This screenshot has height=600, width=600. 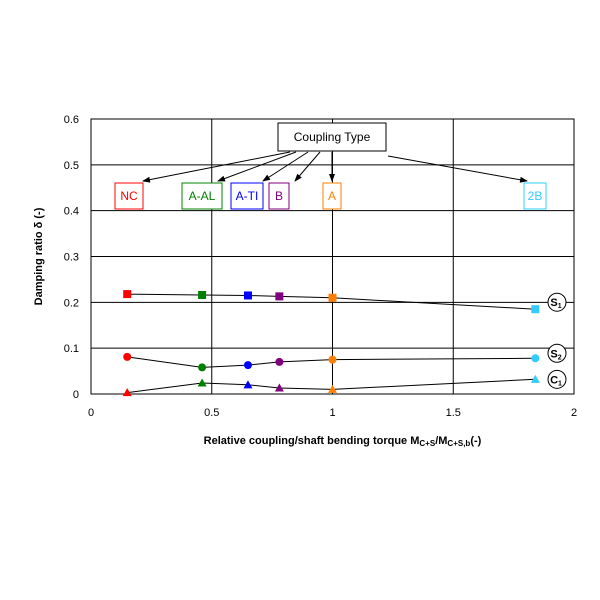 I want to click on coupling-type-arrows, so click(x=335, y=167).